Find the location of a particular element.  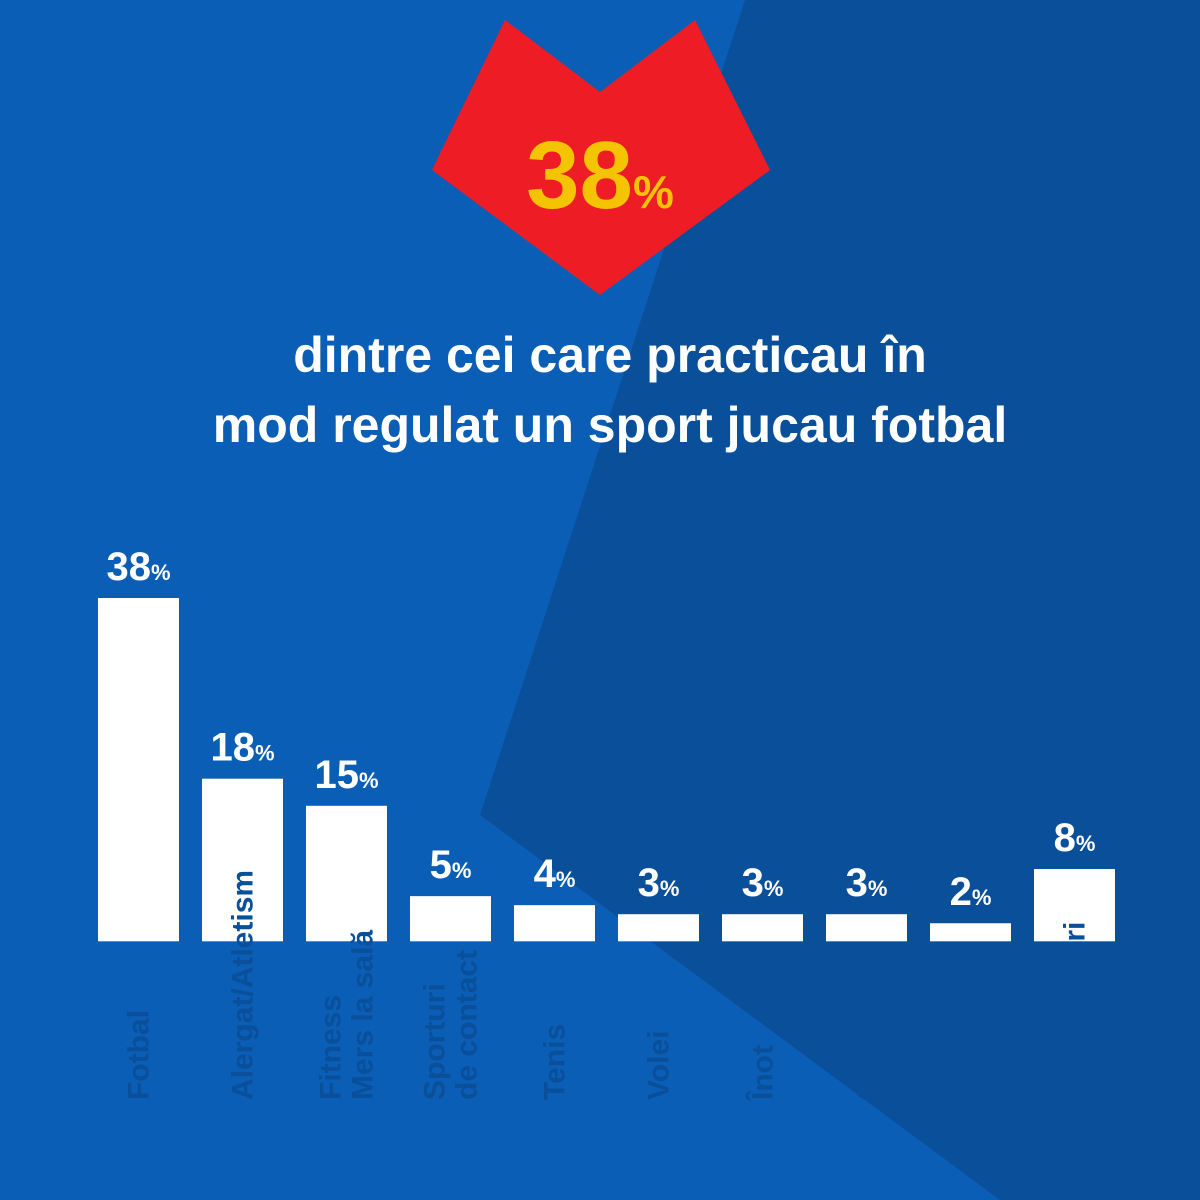

value-label: 8% is located at coordinates (1075, 838).